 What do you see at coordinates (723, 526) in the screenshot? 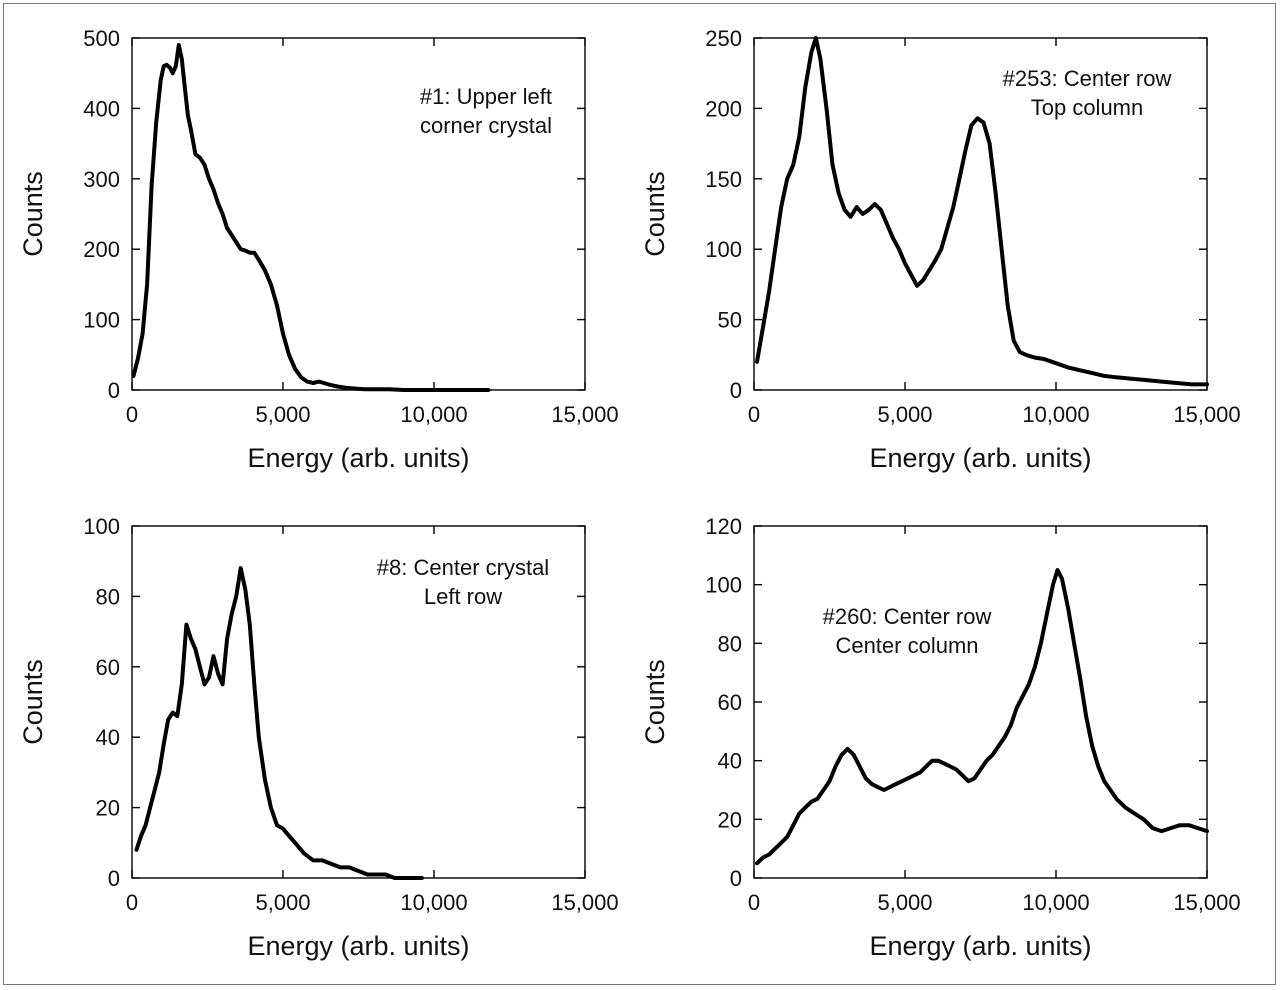
I see `y-tick-label: 120` at bounding box center [723, 526].